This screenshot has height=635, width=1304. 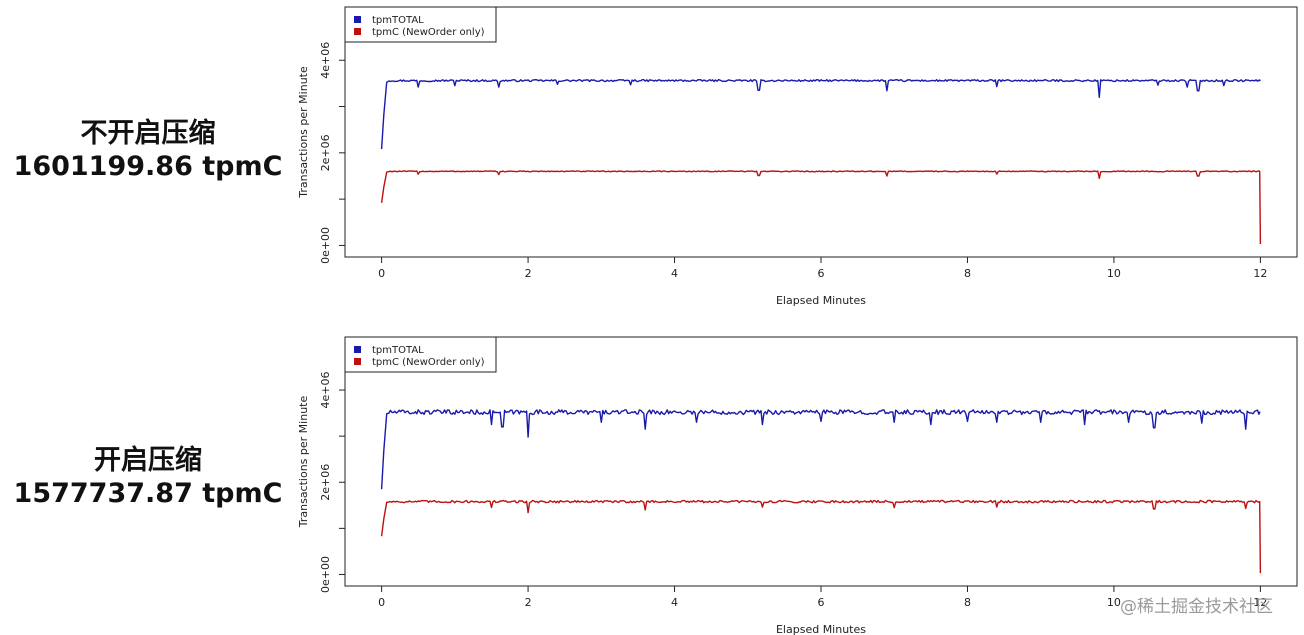 I want to click on panel-2-label-value: 1577737.87 tpmC, so click(x=148, y=493).